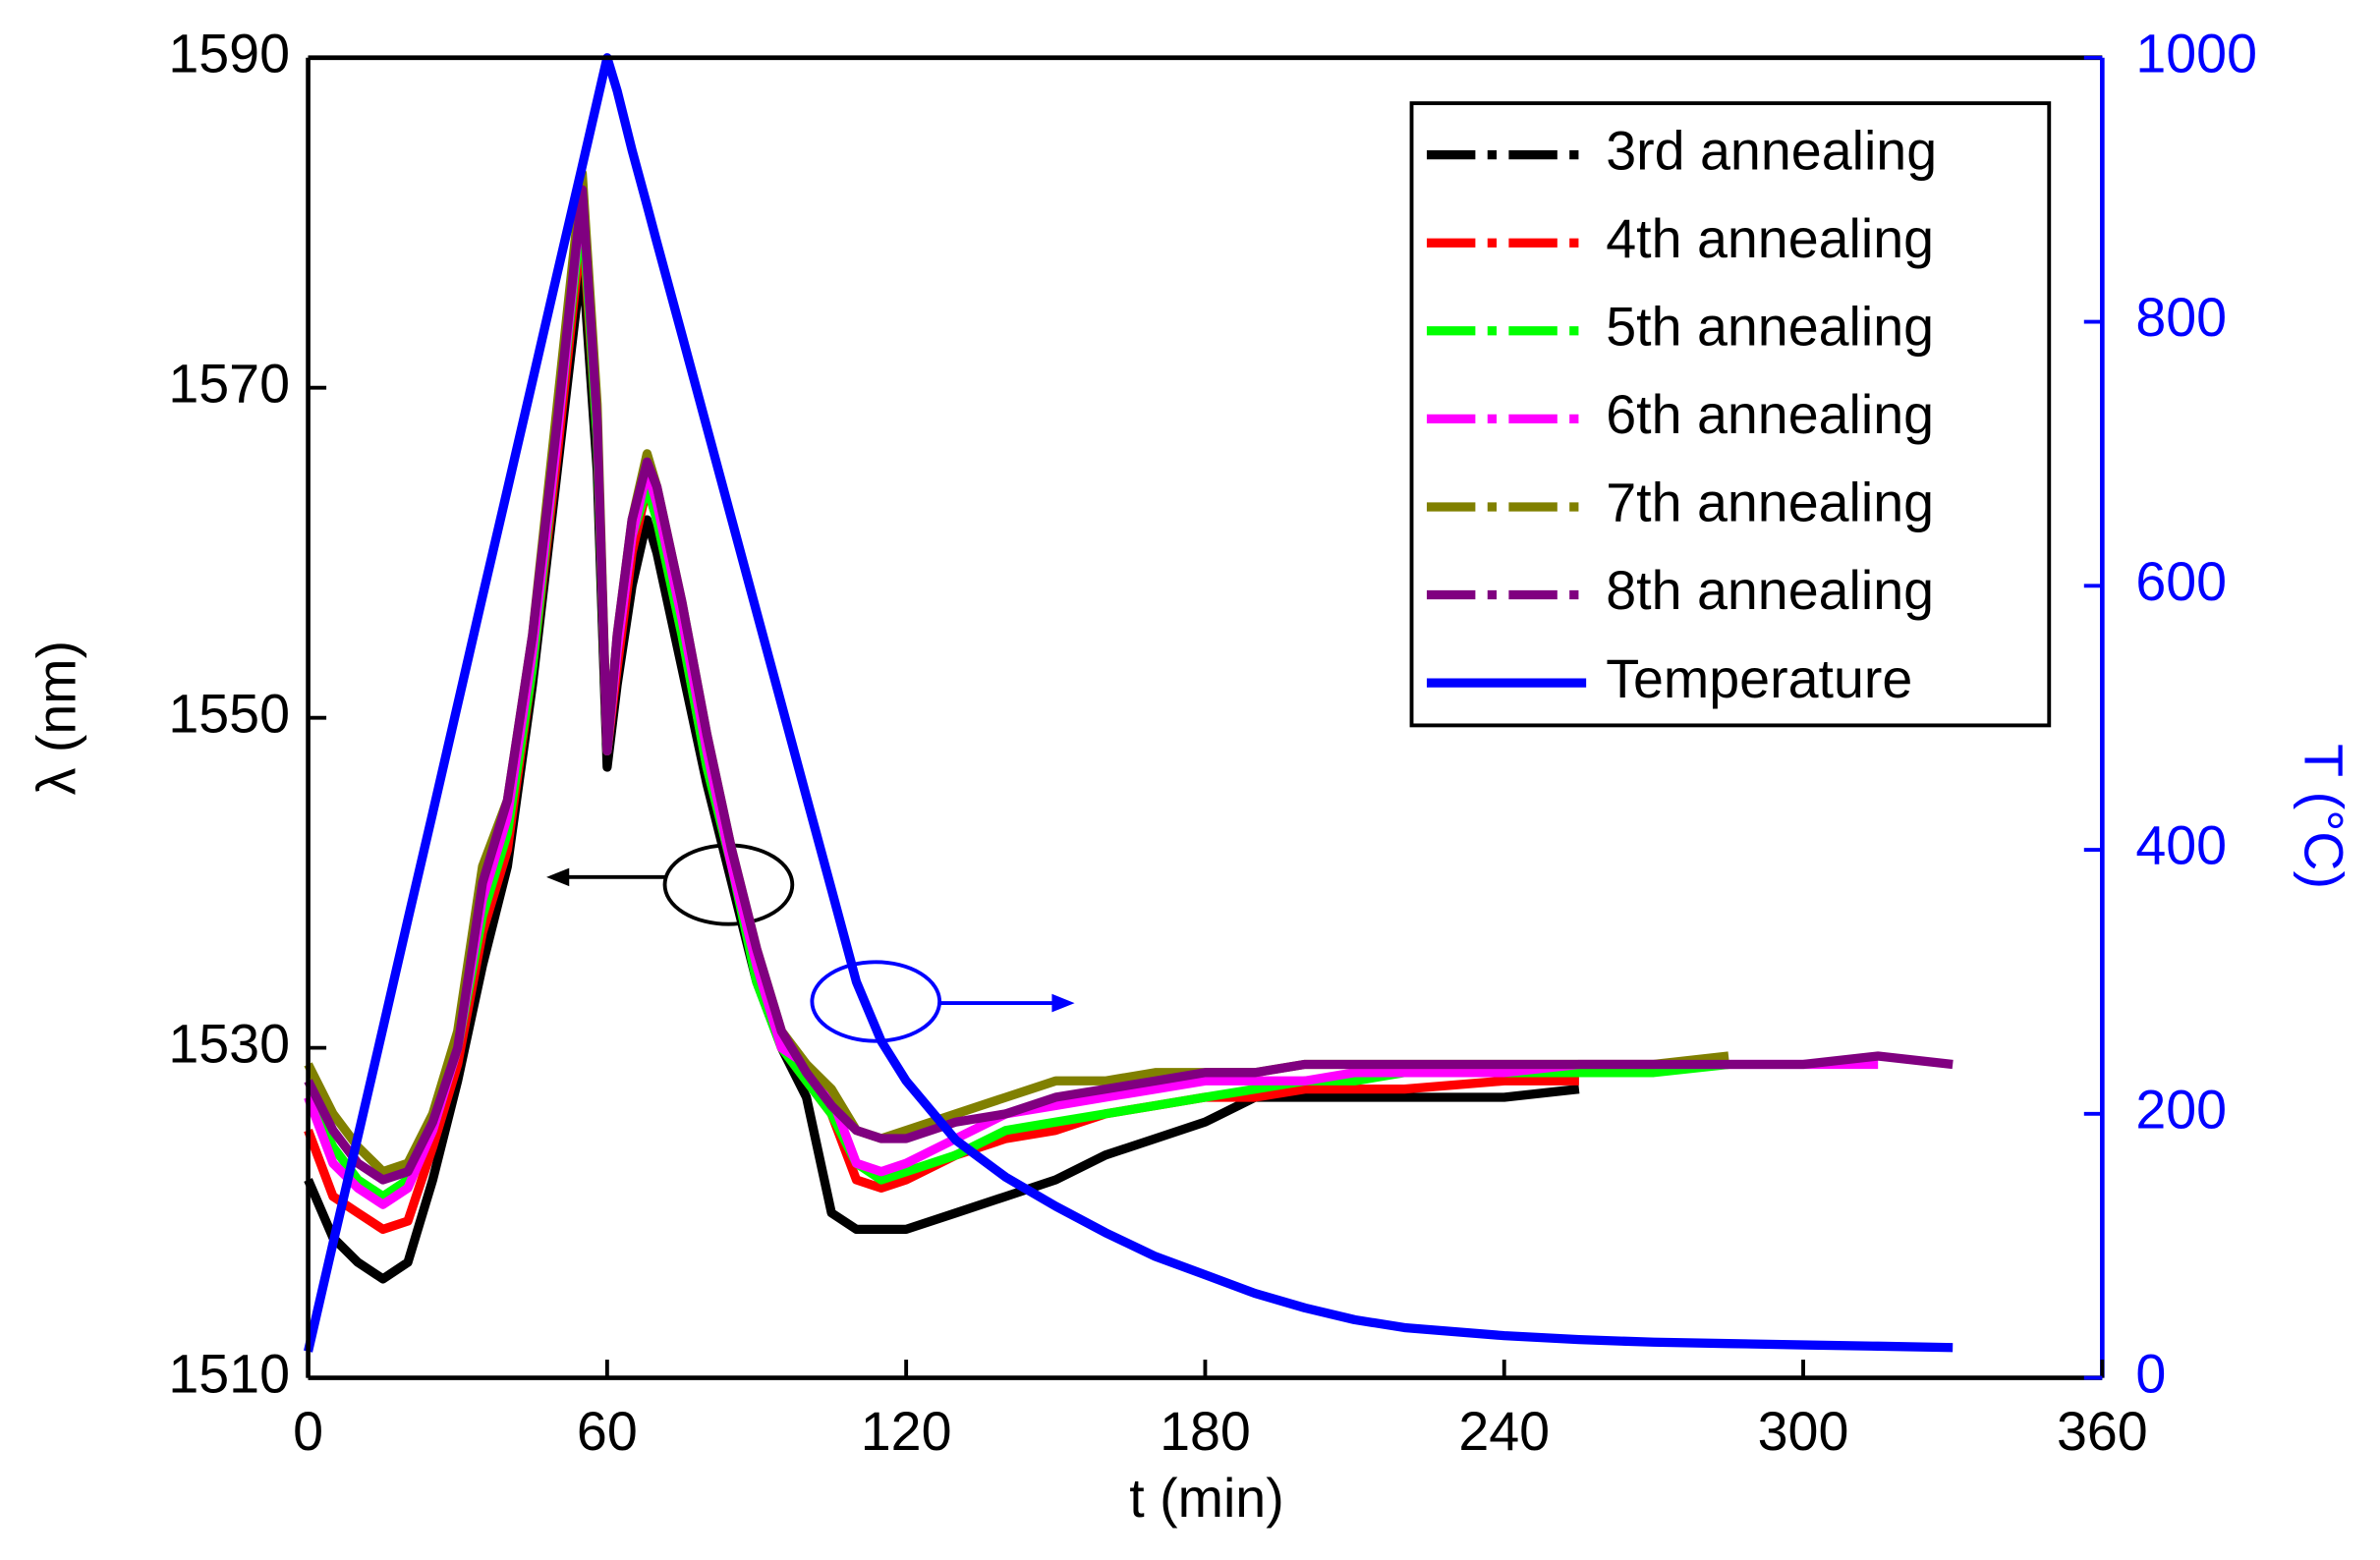 The image size is (2380, 1560). Describe the element at coordinates (2181, 581) in the screenshot. I see `y2-tick-label: 600` at that location.